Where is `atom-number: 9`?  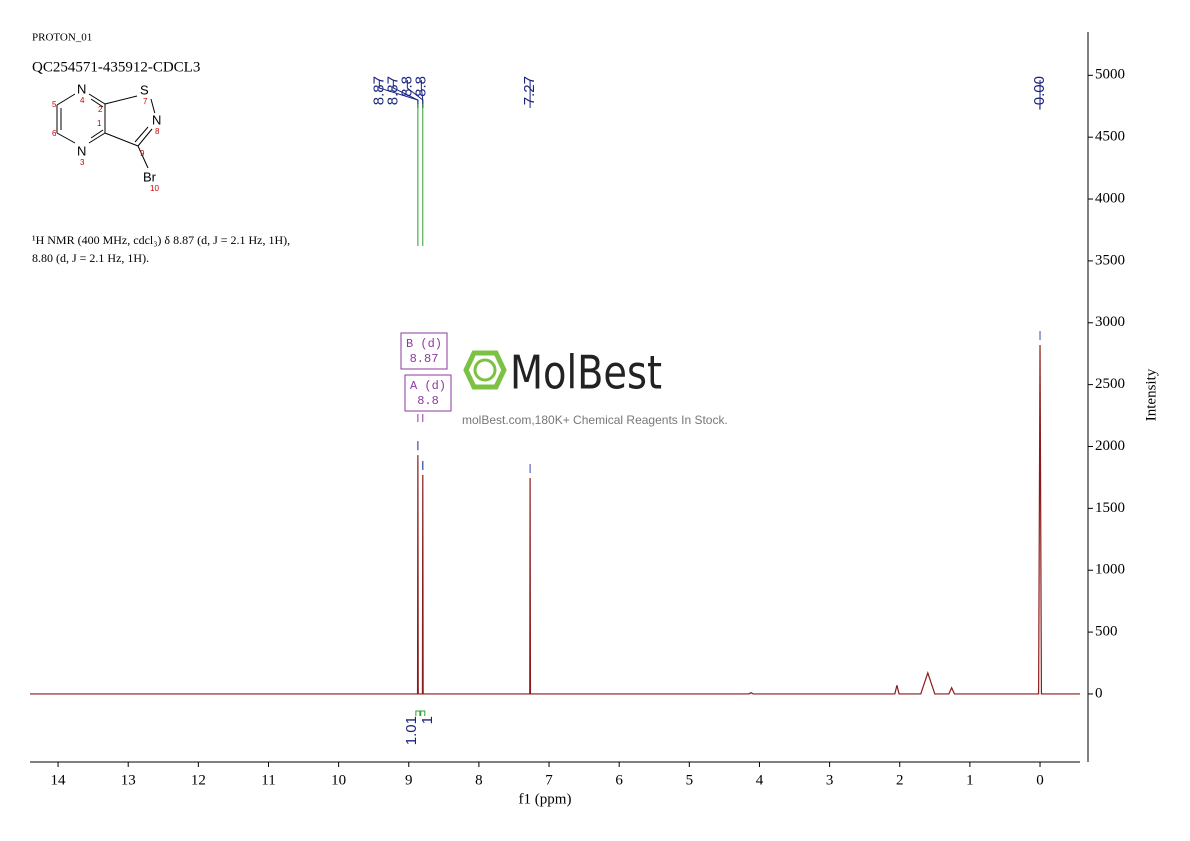 atom-number: 9 is located at coordinates (142, 153).